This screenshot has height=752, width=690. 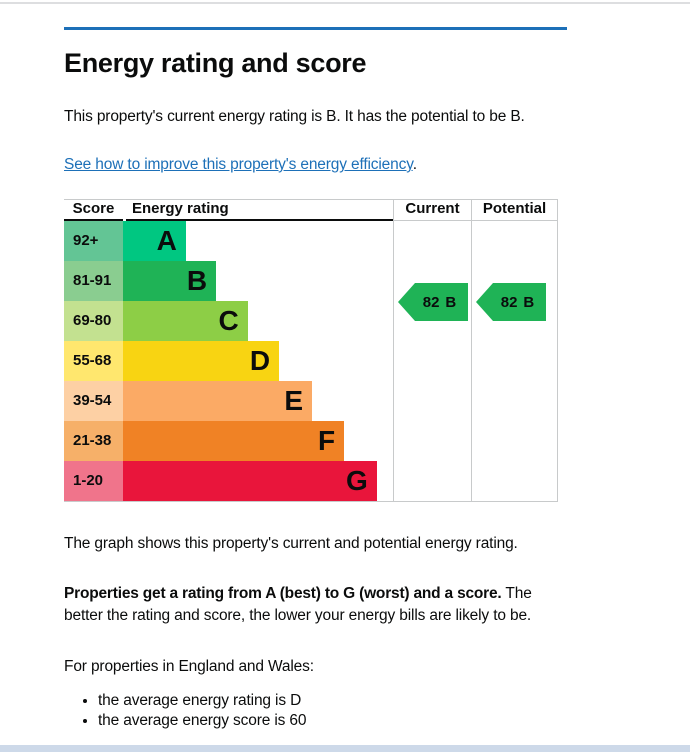 I want to click on score-range-E: 39-54, so click(x=93, y=401).